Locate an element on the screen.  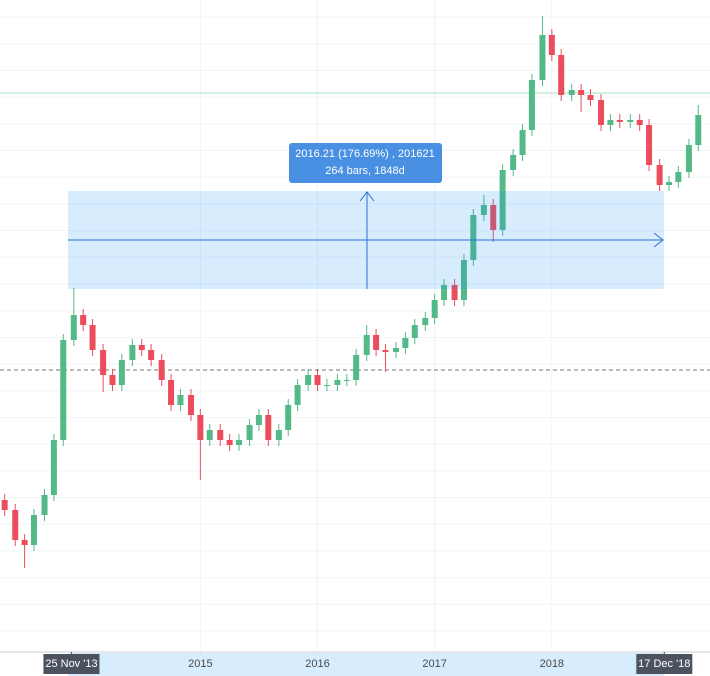
x-tick-label: 17 Dec '18 is located at coordinates (664, 664).